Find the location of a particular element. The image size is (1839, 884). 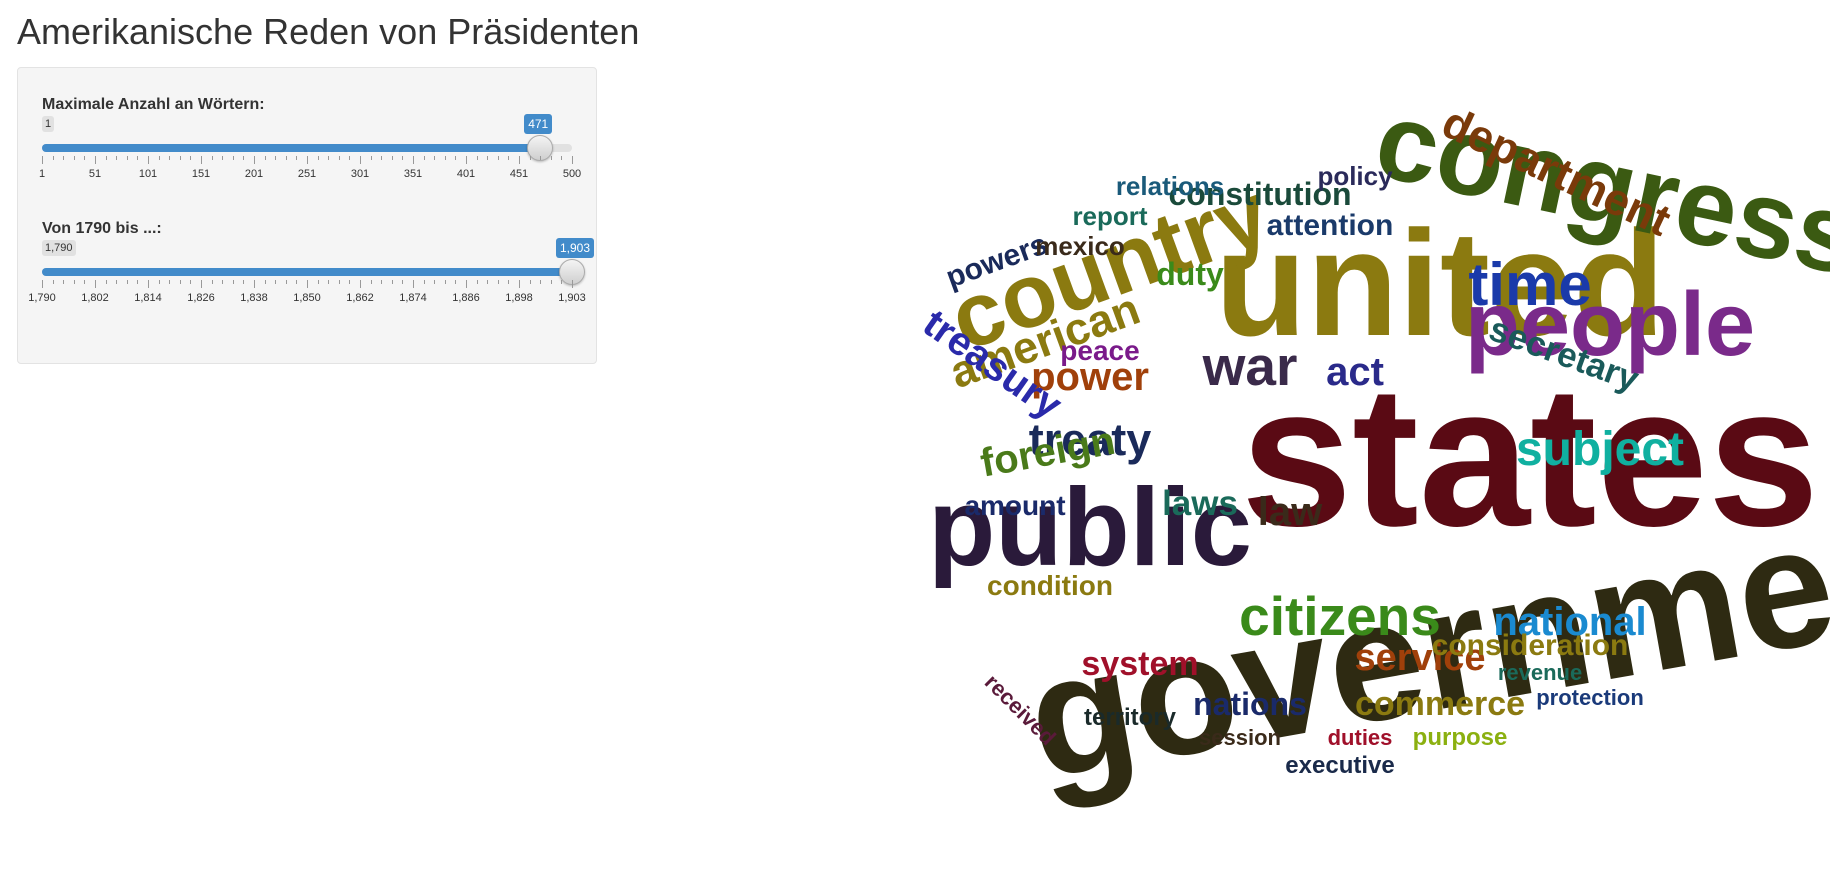

year-slider-label: Von 1790 bis ...: is located at coordinates (102, 228).